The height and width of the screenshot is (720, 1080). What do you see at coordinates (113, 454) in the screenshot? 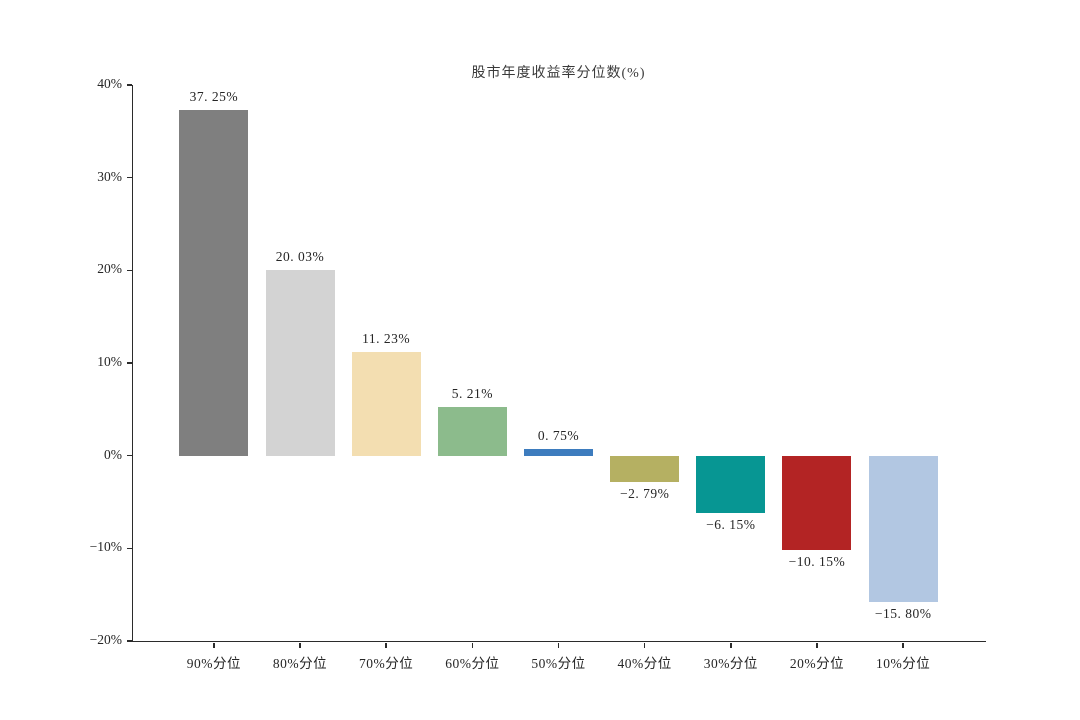
I see `y-tick-label: 0%` at bounding box center [113, 454].